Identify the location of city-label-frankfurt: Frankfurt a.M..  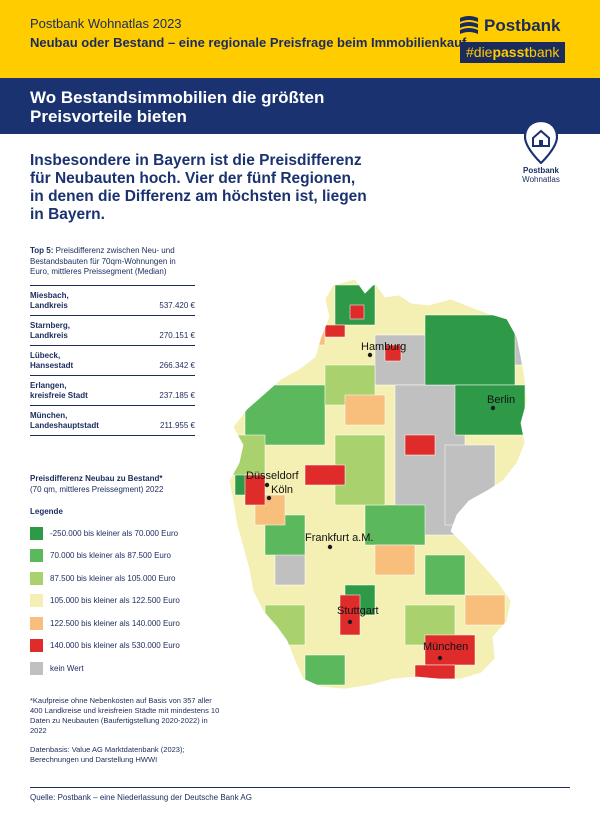
(339, 538).